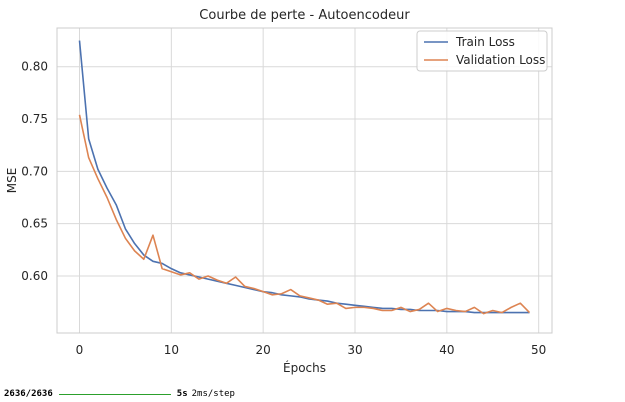  I want to click on y-tick-label-3: 0.75, so click(34, 119).